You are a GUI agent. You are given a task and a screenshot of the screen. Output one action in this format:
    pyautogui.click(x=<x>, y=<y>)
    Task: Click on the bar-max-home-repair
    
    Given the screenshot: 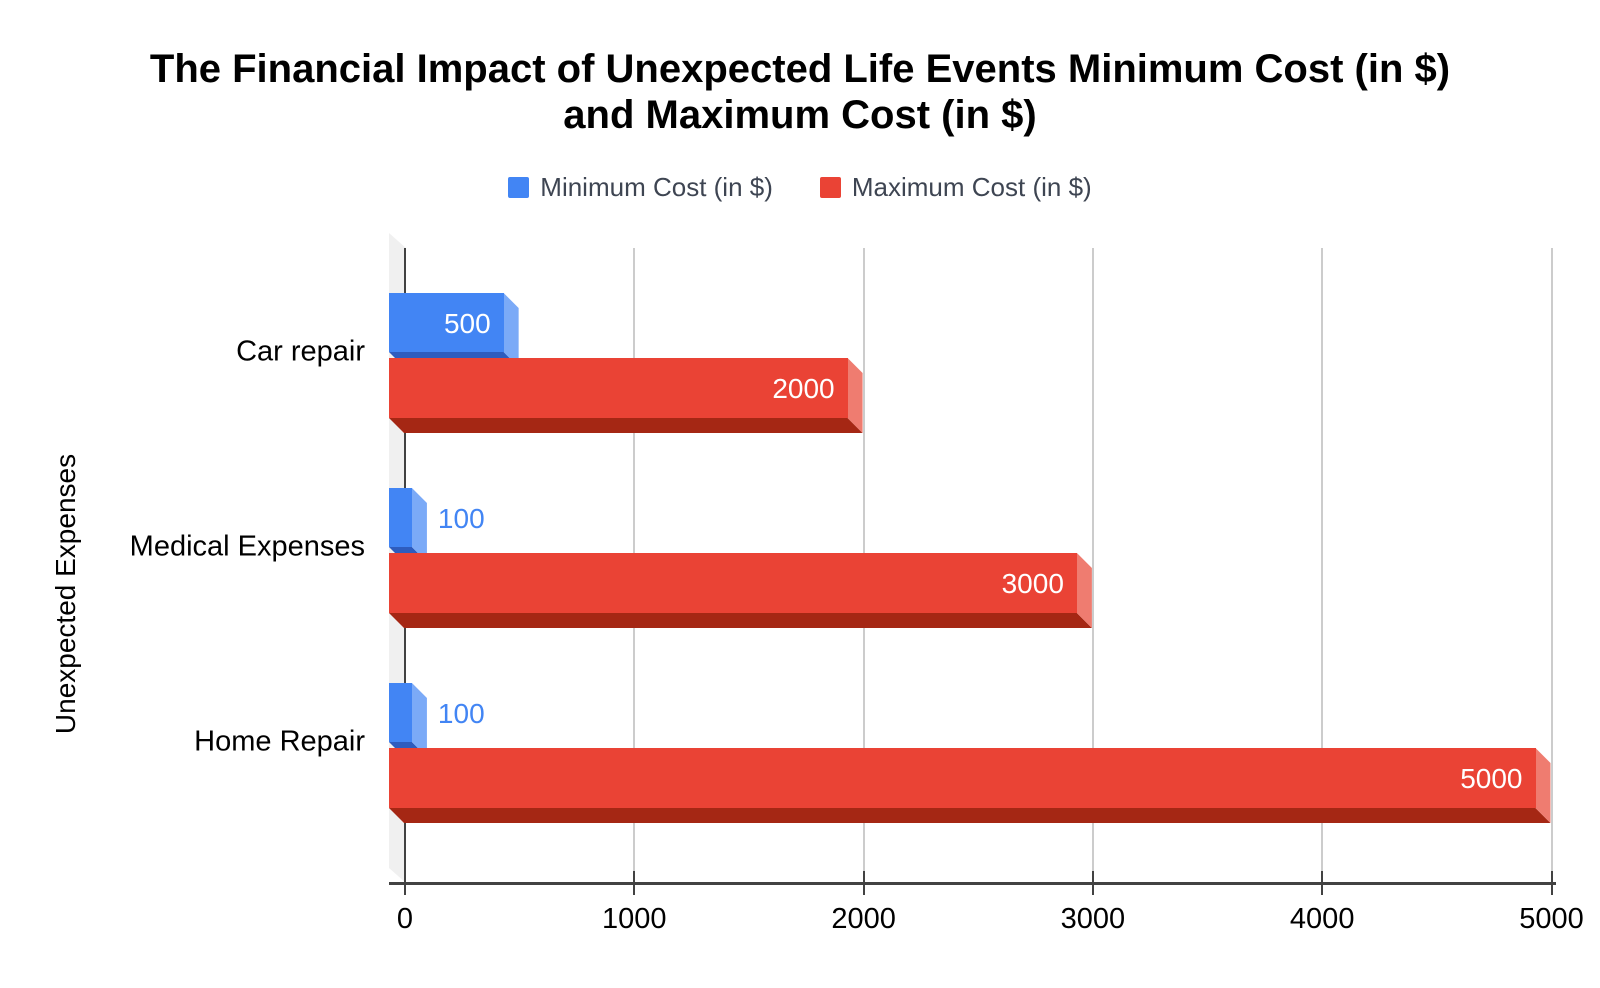 What is the action you would take?
    pyautogui.click(x=962, y=778)
    